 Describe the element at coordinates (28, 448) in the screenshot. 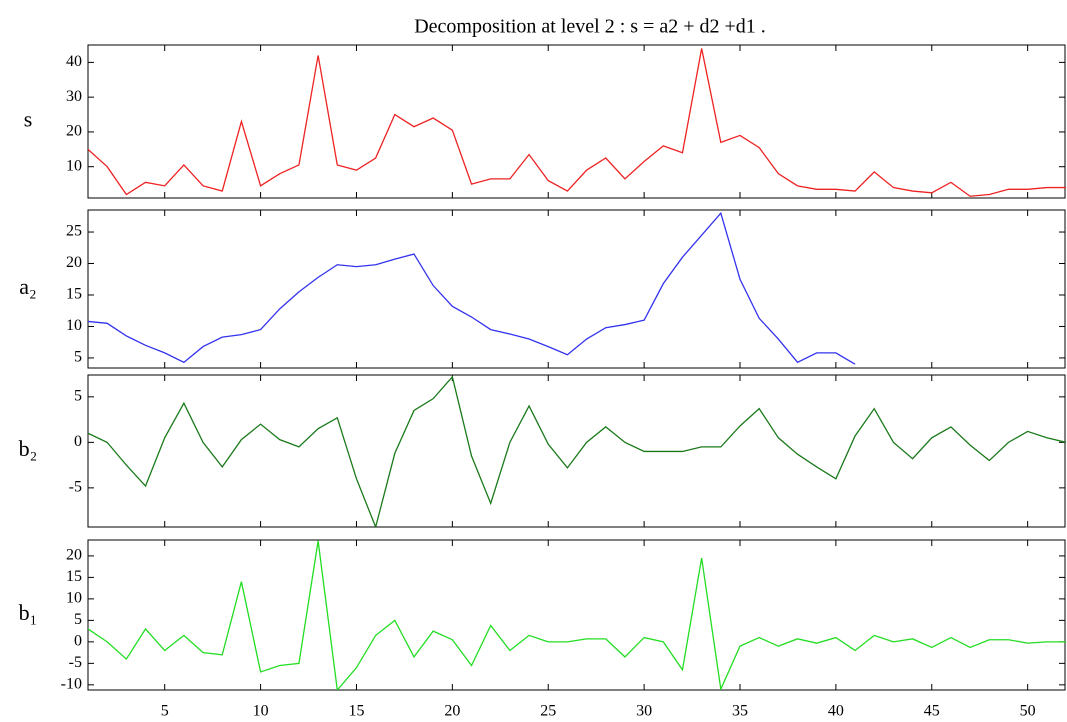

I see `y-axis-label: b₂` at that location.